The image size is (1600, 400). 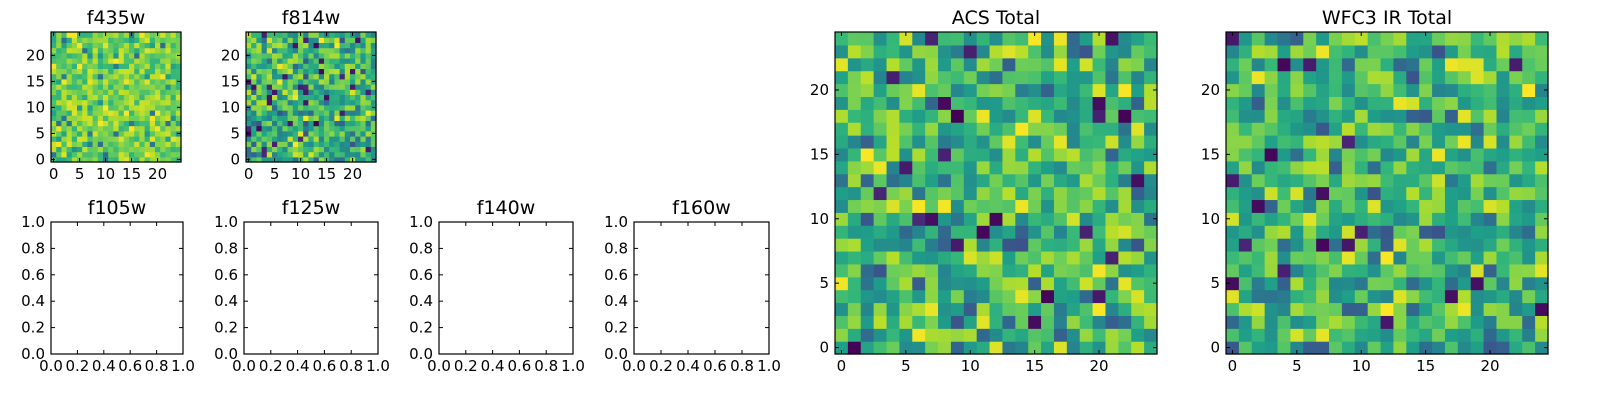 What do you see at coordinates (116, 97) in the screenshot?
I see `axes-frame` at bounding box center [116, 97].